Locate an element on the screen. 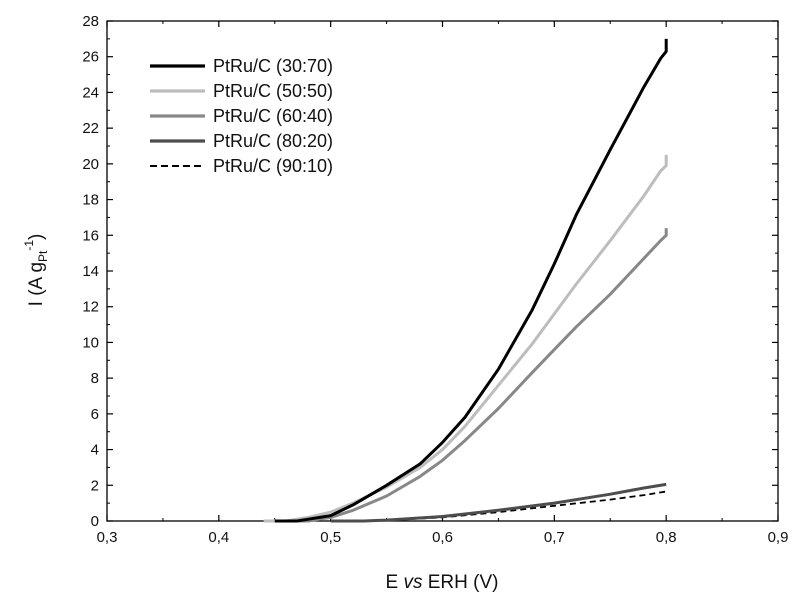 This screenshot has width=793, height=597. y-tick-label: 28 is located at coordinates (90, 21).